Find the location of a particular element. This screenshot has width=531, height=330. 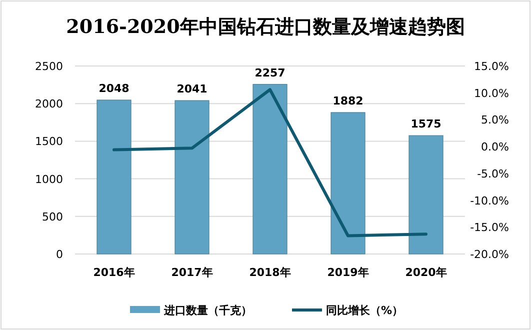

y2-tick-label: -5.0% is located at coordinates (493, 173).